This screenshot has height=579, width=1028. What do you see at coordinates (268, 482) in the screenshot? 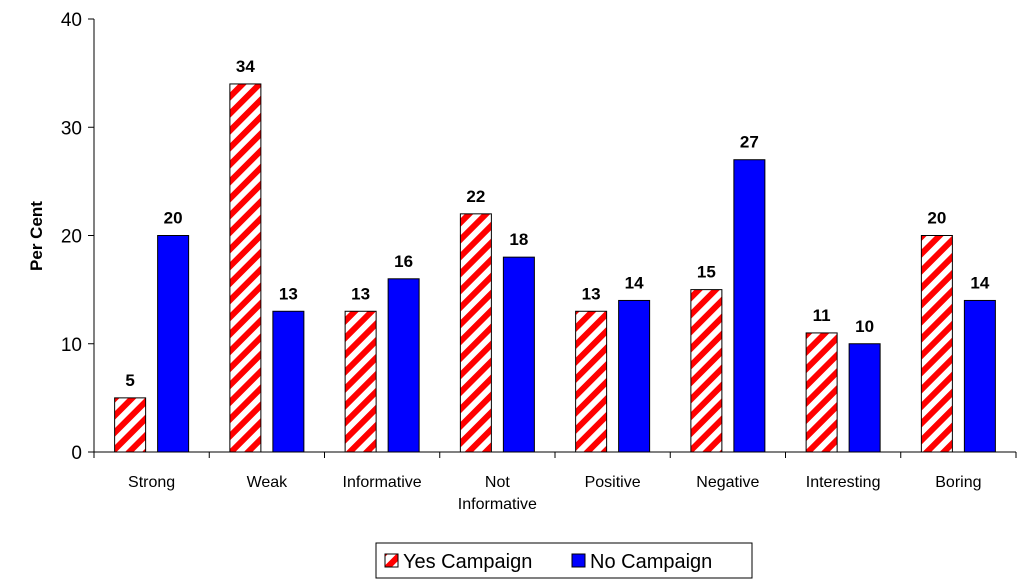
I see `x-category-label: Weak` at bounding box center [268, 482].